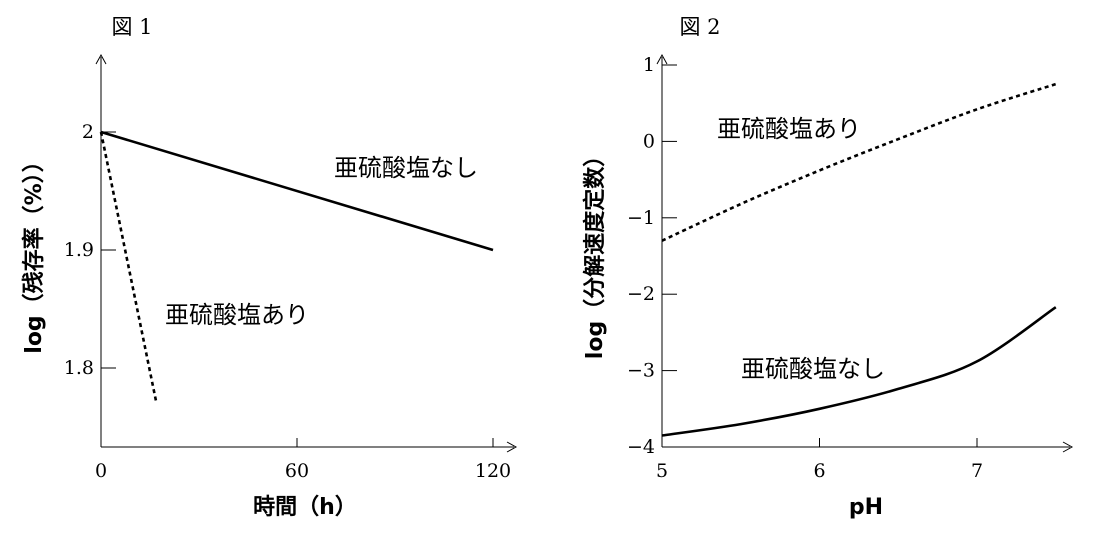 The width and height of the screenshot is (1096, 533). Describe the element at coordinates (101, 471) in the screenshot. I see `chart-1-x-tick-label: 0` at that location.